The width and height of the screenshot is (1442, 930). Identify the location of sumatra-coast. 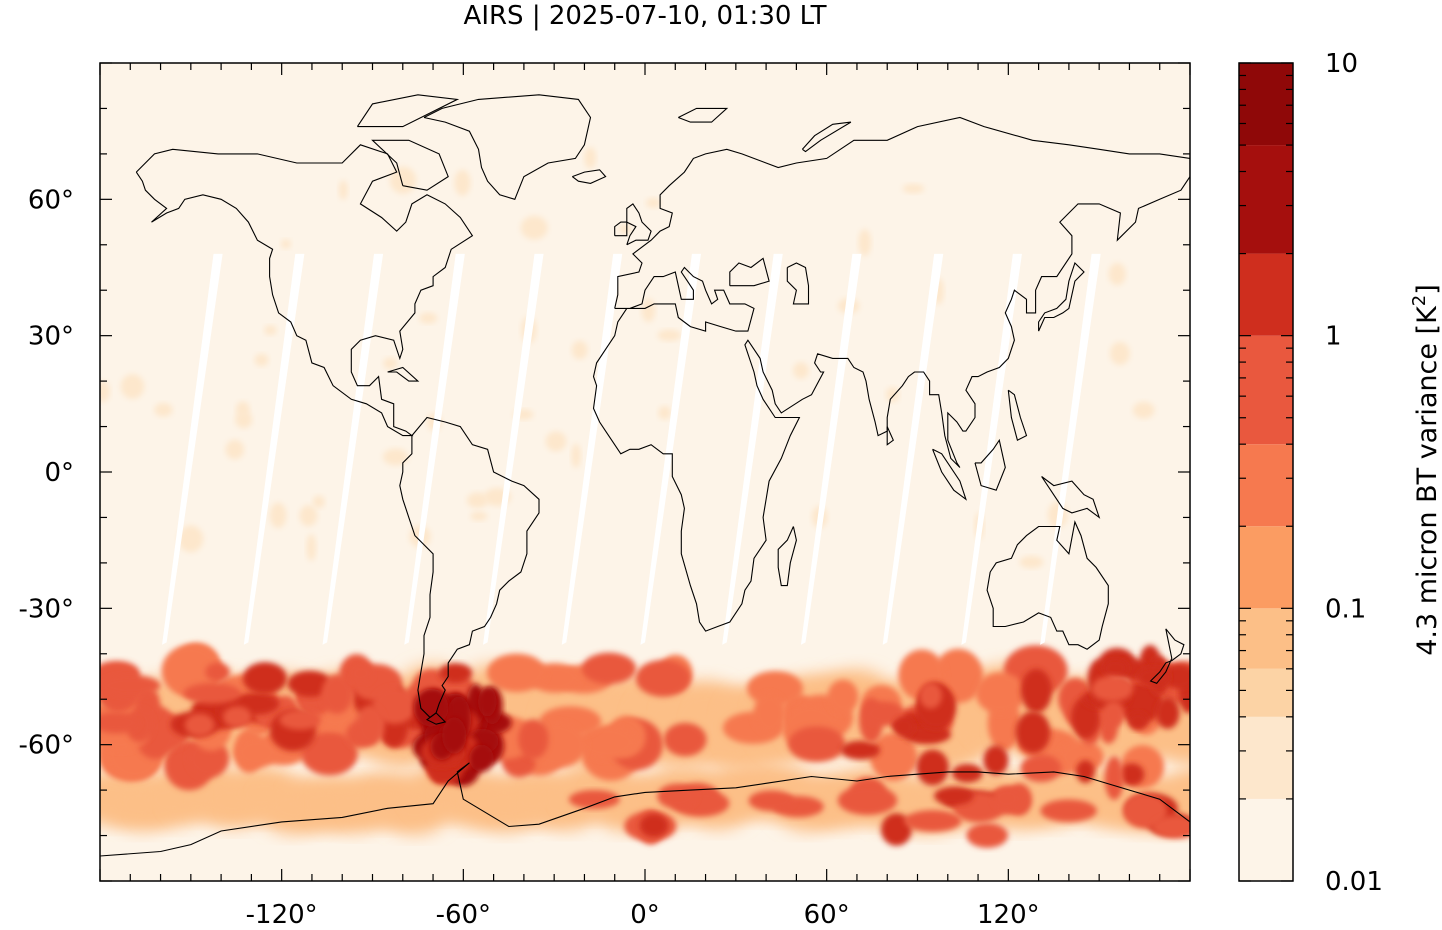
(949, 474).